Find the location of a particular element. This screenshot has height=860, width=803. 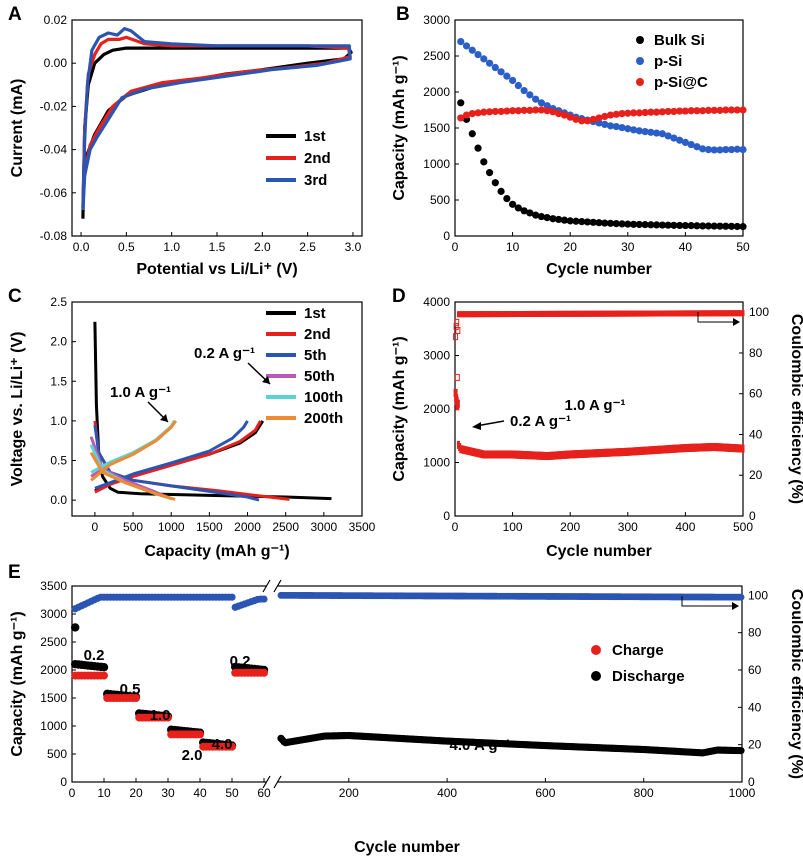

panel-c-legend-label: 1st is located at coordinates (315, 313).